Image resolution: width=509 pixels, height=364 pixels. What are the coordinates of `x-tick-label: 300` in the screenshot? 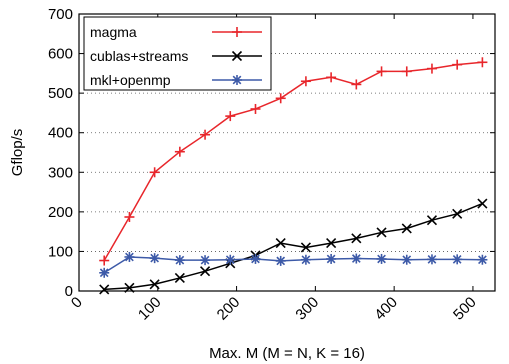 It's located at (307, 309).